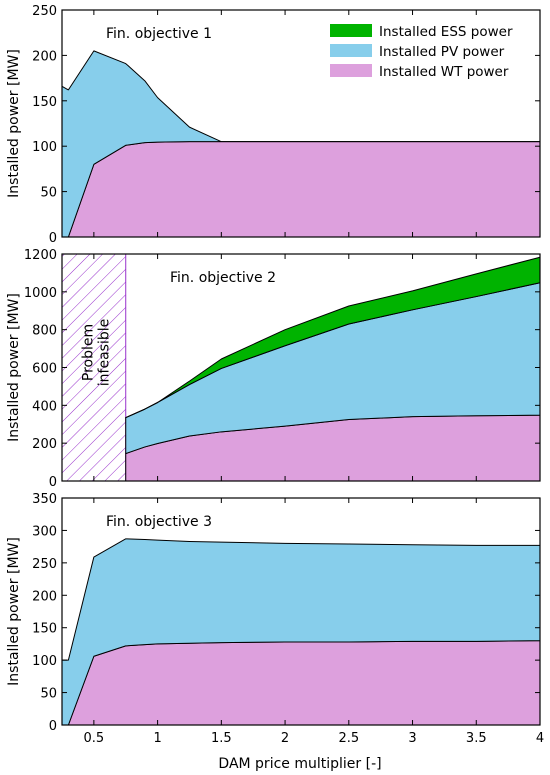 Image resolution: width=550 pixels, height=775 pixels. Describe the element at coordinates (221, 738) in the screenshot. I see `x-tick-label: 1.5` at that location.